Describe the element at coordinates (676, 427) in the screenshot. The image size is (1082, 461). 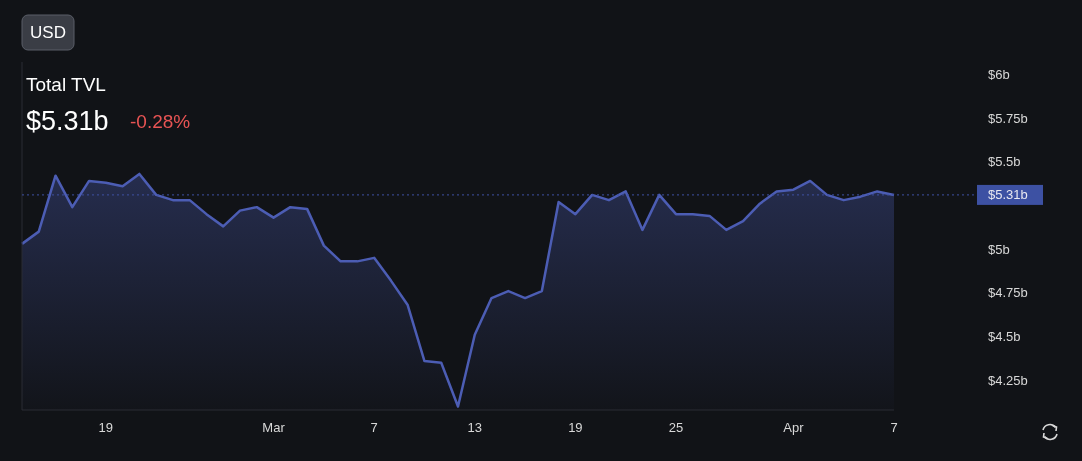
I see `x-tick-label: 25` at that location.